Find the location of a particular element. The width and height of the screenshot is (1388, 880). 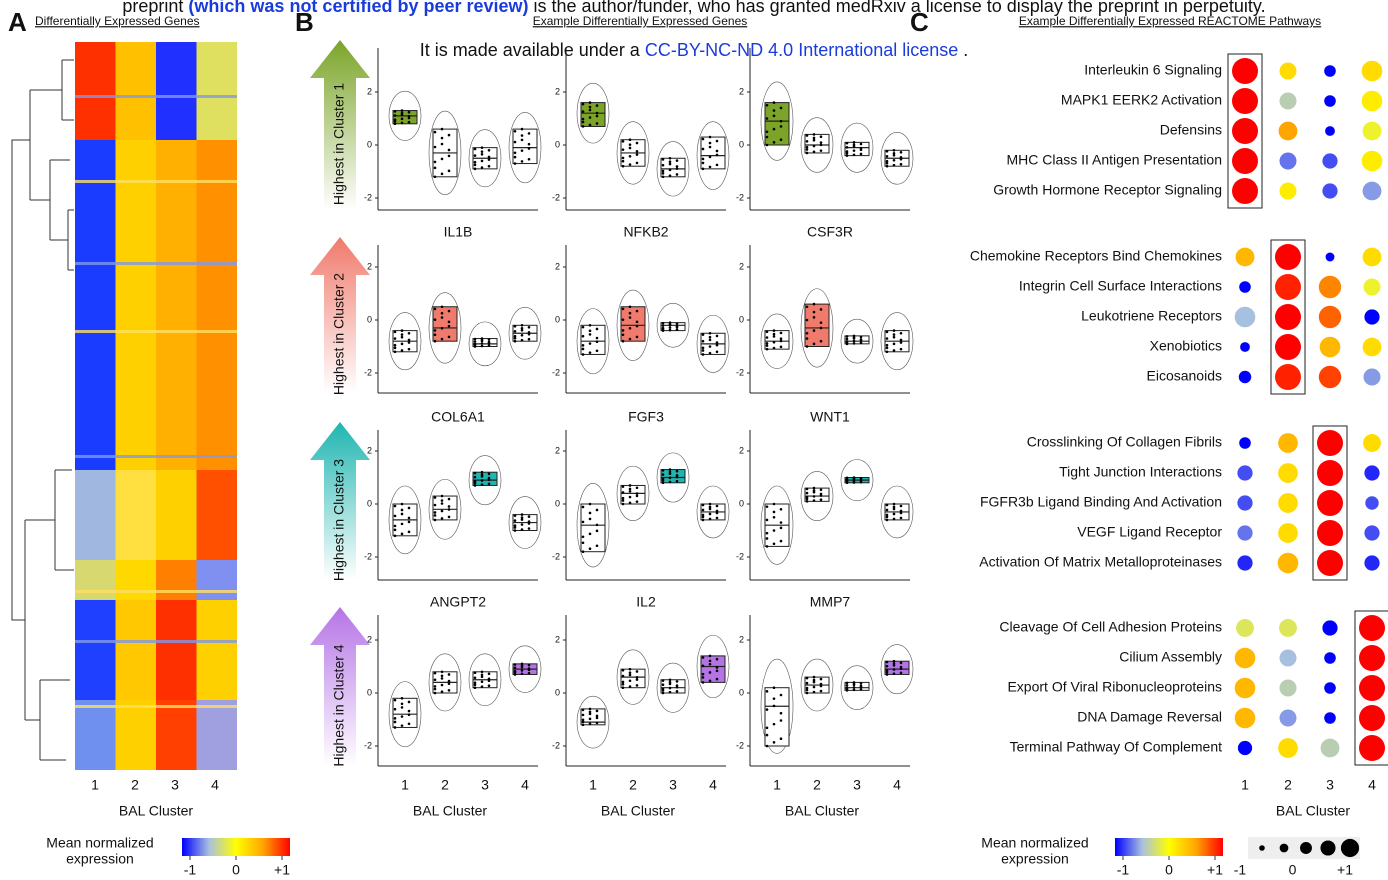

y-tick-label: -2 is located at coordinates (556, 745).